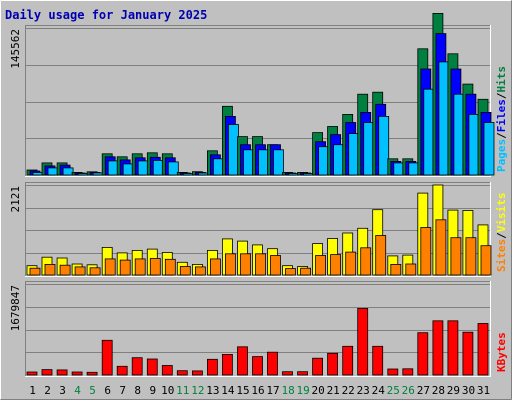  Describe the element at coordinates (423, 390) in the screenshot. I see `x-tick-label-day-27: 27` at that location.